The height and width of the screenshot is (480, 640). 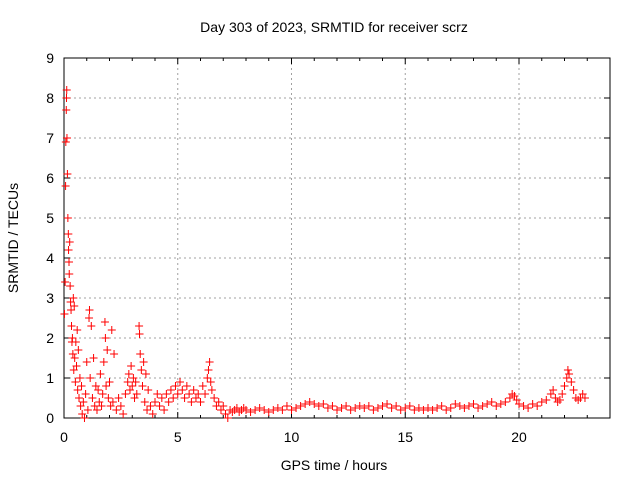 What do you see at coordinates (50, 218) in the screenshot?
I see `y-tick-label: 5` at bounding box center [50, 218].